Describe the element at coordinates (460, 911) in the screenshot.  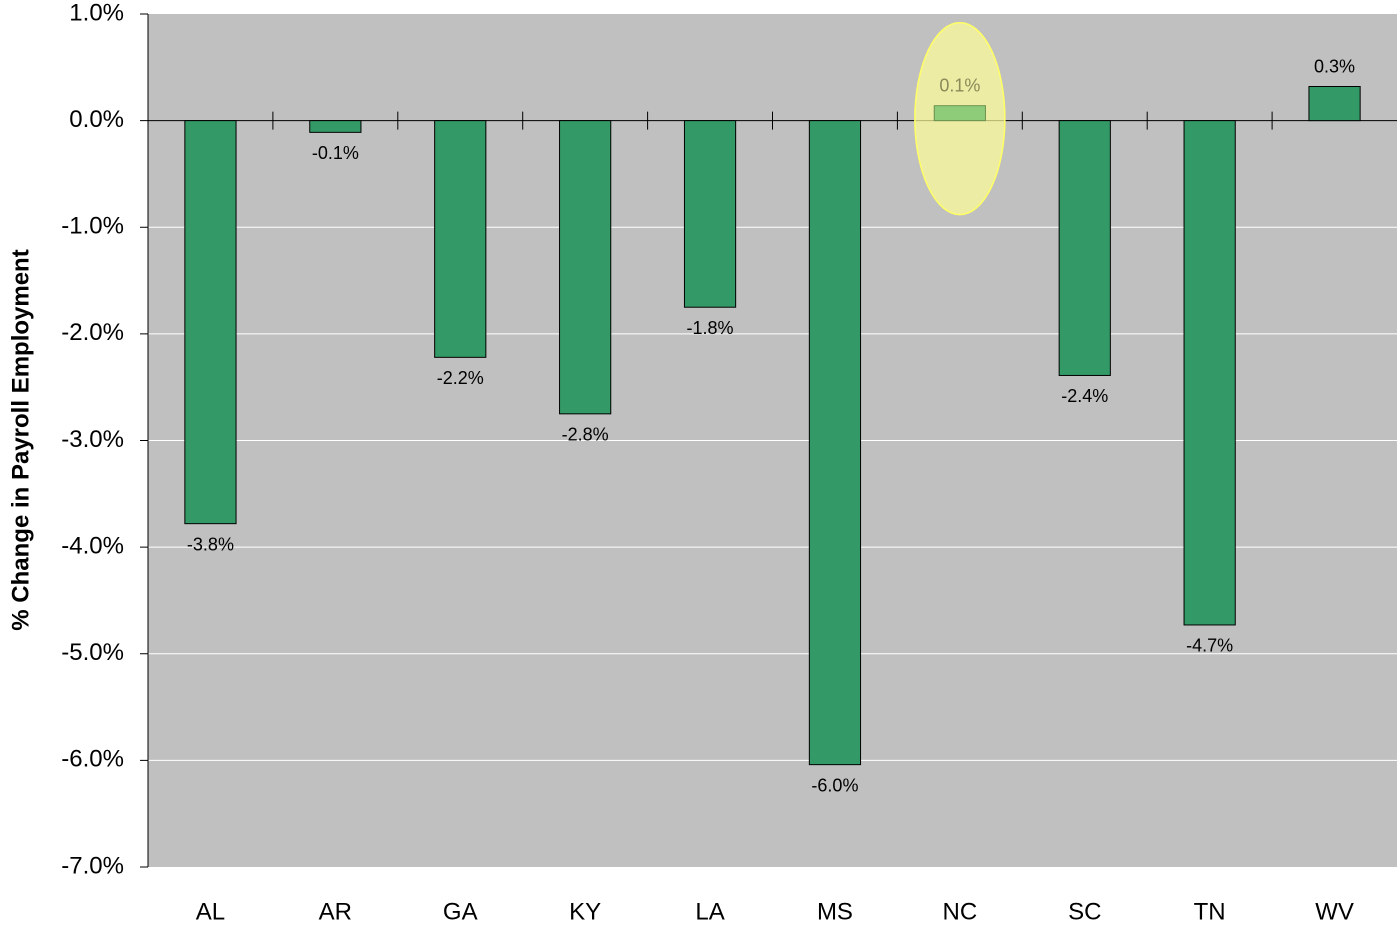
I see `x-tick-label: GA` at that location.